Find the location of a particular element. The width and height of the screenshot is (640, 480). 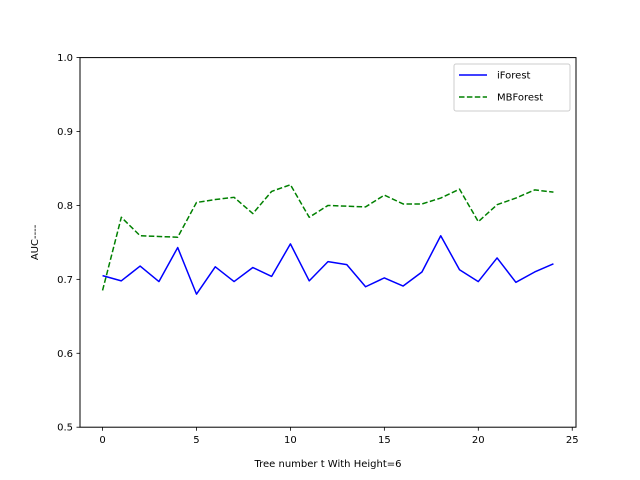

legend-label-mbforest: MBForest is located at coordinates (520, 98).